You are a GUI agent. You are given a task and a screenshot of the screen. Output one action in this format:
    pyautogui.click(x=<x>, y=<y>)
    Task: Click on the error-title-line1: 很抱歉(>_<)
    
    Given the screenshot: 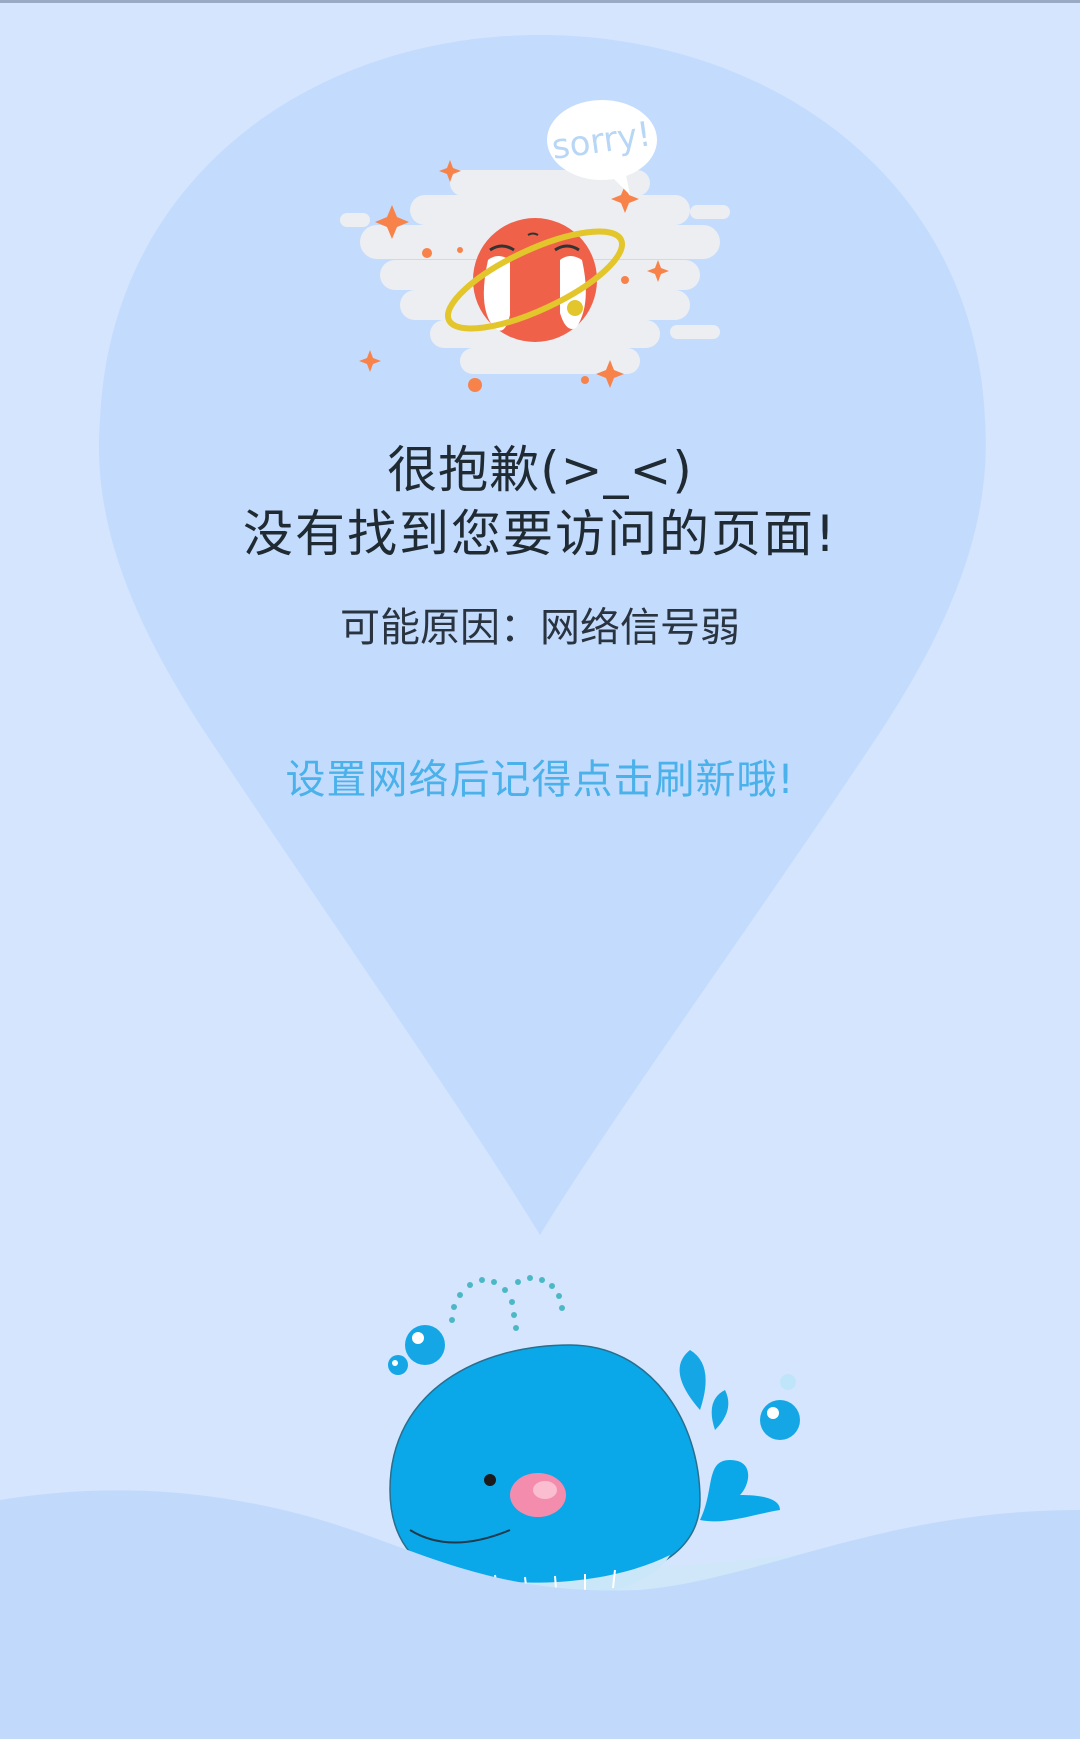 What is the action you would take?
    pyautogui.click(x=540, y=470)
    